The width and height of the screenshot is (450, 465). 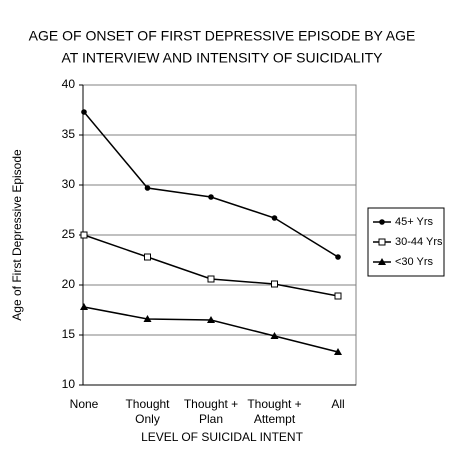 I want to click on y-tick-label: 20, so click(x=69, y=284).